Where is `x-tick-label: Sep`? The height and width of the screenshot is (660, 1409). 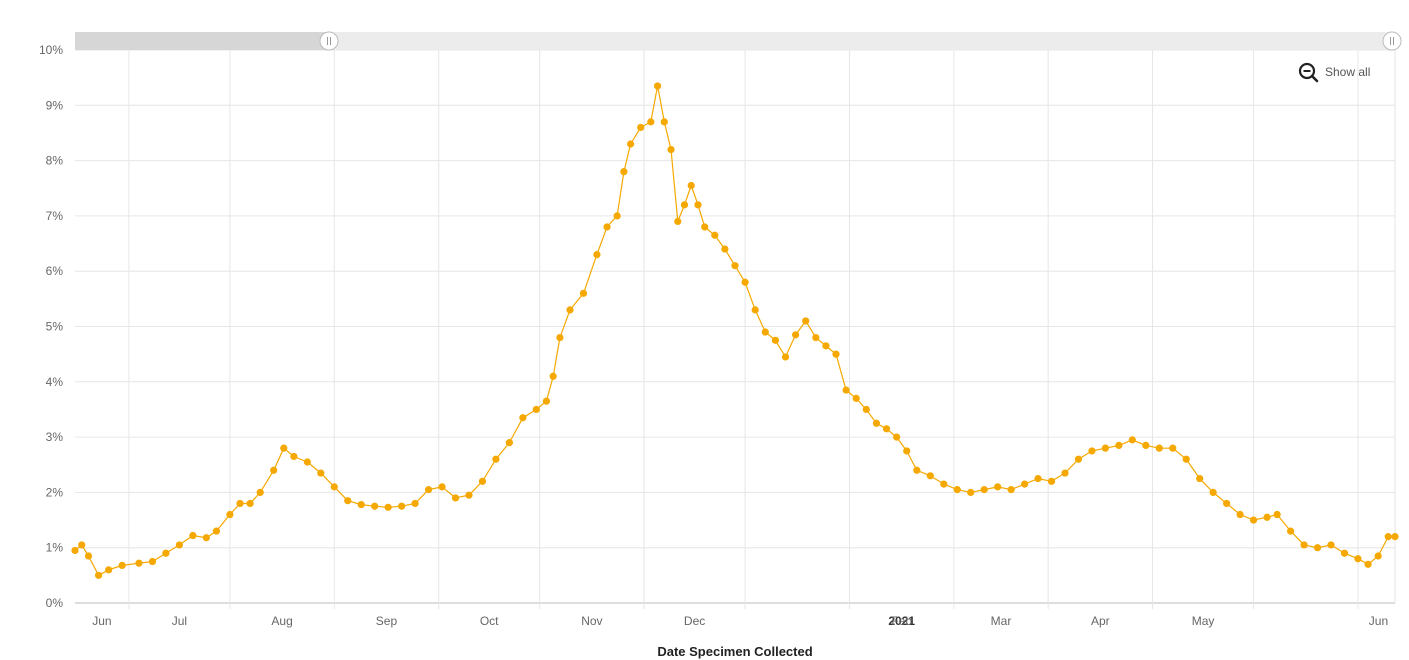
x-tick-label: Sep is located at coordinates (387, 621).